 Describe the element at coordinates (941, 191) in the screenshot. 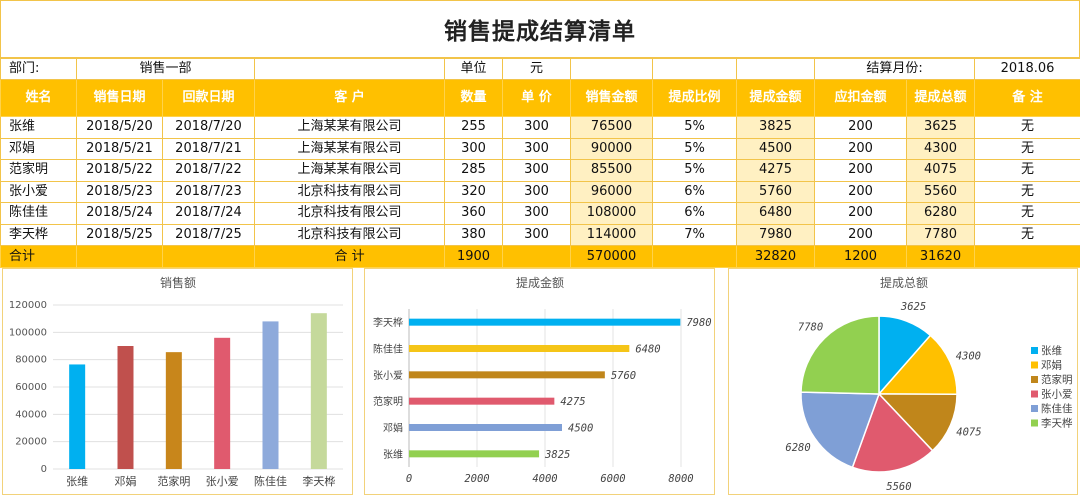

I see `cell-col-net: 5560` at that location.